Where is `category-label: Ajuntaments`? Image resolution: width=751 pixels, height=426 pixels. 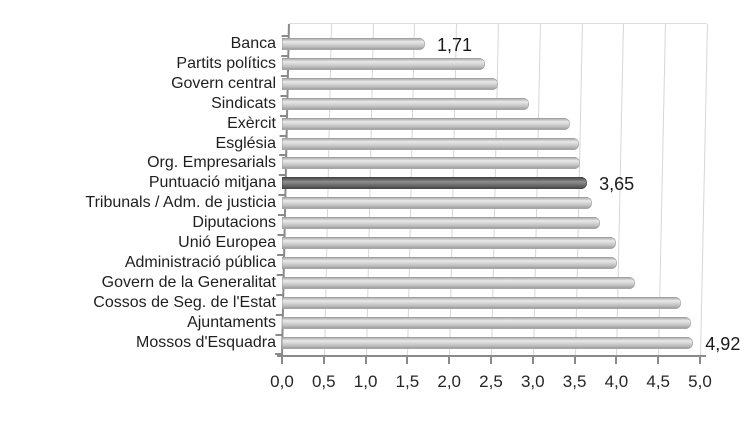
category-label: Ajuntaments is located at coordinates (231, 322).